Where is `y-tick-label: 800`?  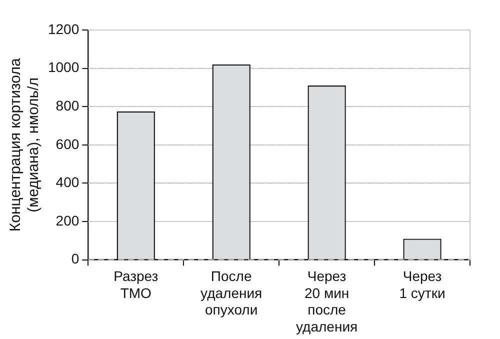
y-tick-label: 800 is located at coordinates (68, 105).